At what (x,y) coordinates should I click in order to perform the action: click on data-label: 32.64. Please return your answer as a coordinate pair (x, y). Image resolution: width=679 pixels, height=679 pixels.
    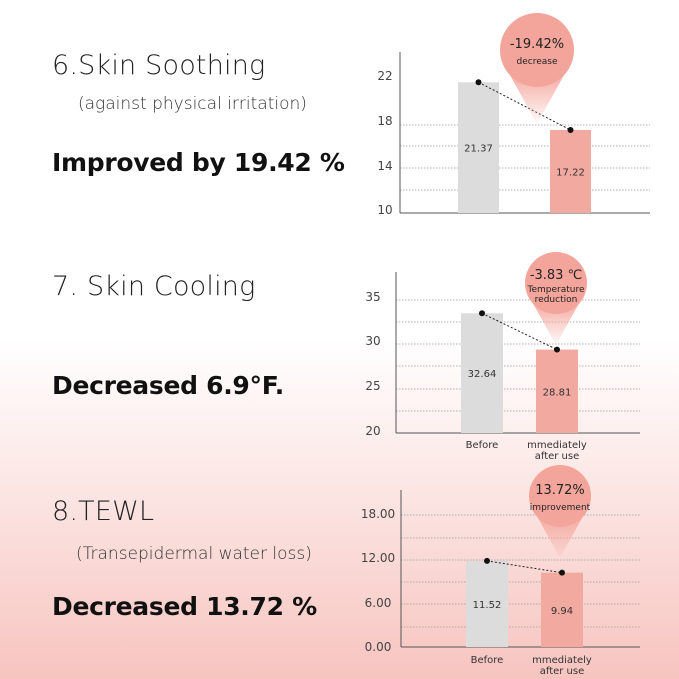
    Looking at the image, I should click on (482, 374).